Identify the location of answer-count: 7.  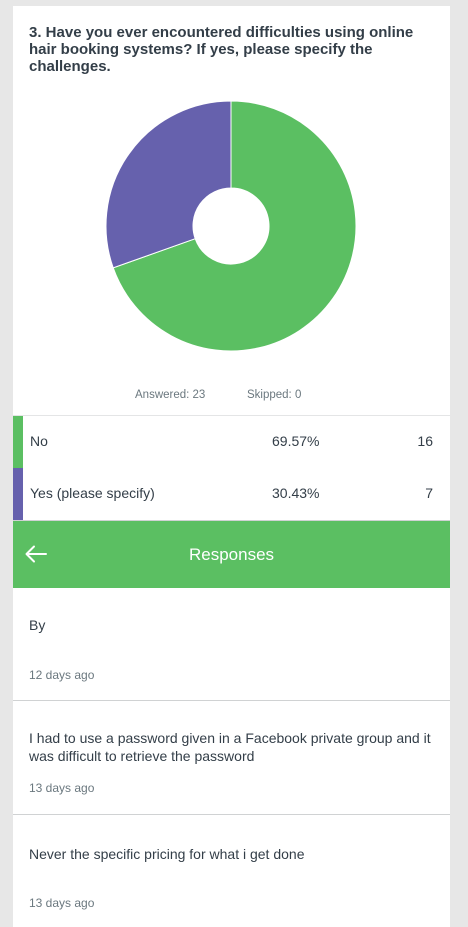
(429, 493).